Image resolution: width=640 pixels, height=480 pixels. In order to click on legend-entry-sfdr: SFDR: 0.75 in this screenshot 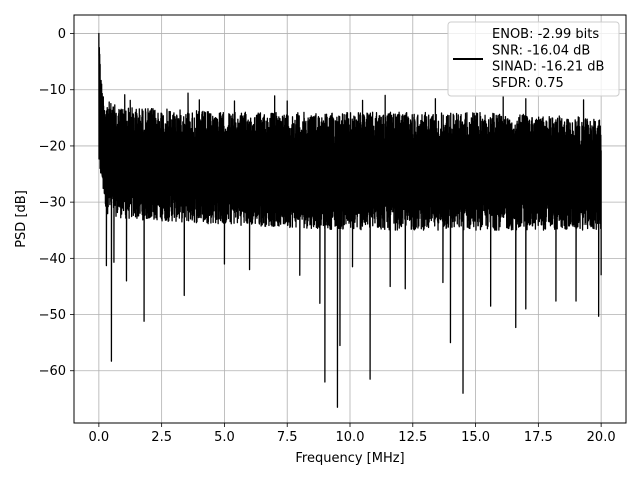, I will do `click(528, 83)`.